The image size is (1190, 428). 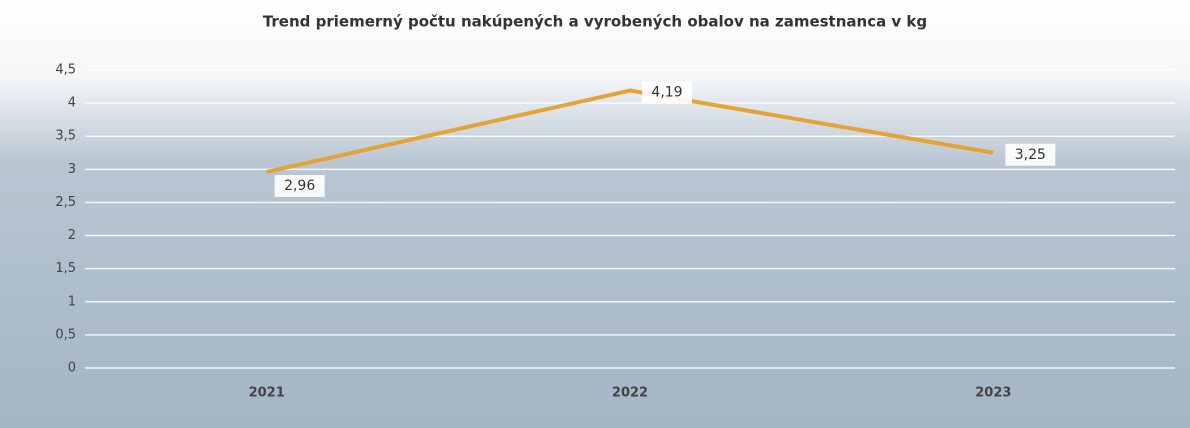 What do you see at coordinates (65, 136) in the screenshot?
I see `y-tick-label: 3,5` at bounding box center [65, 136].